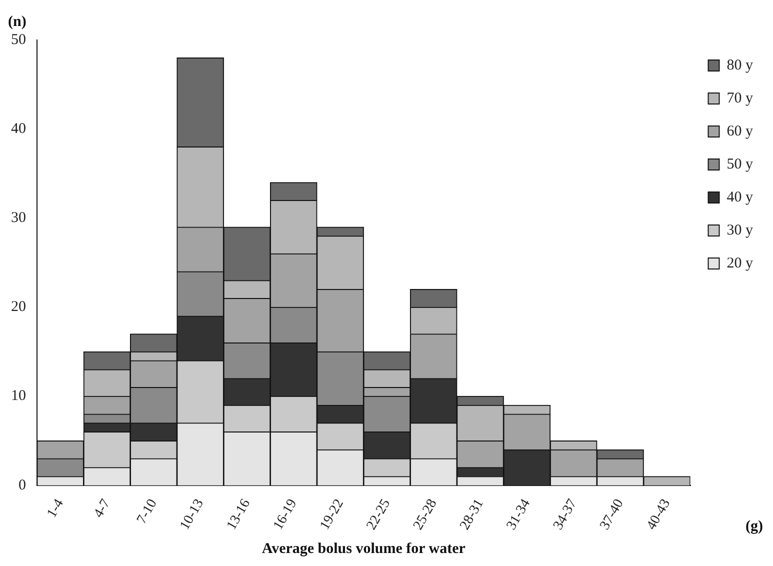  Describe the element at coordinates (18, 218) in the screenshot. I see `y-tick-label: 30` at that location.